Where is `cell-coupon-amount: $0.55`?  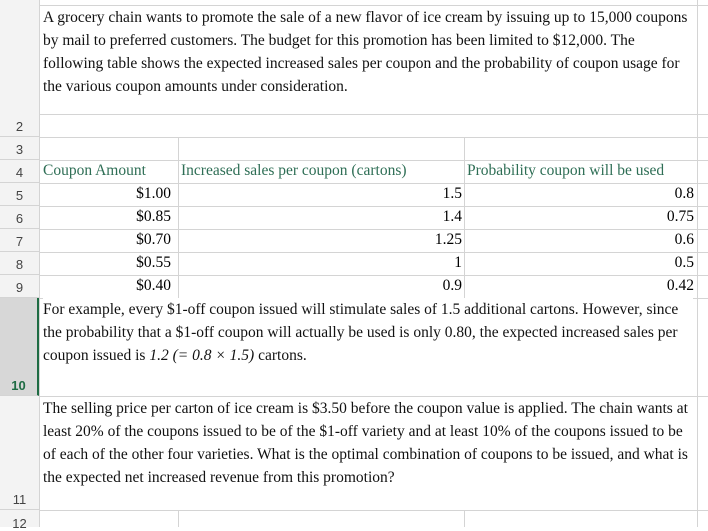 cell-coupon-amount: $0.55 is located at coordinates (153, 262).